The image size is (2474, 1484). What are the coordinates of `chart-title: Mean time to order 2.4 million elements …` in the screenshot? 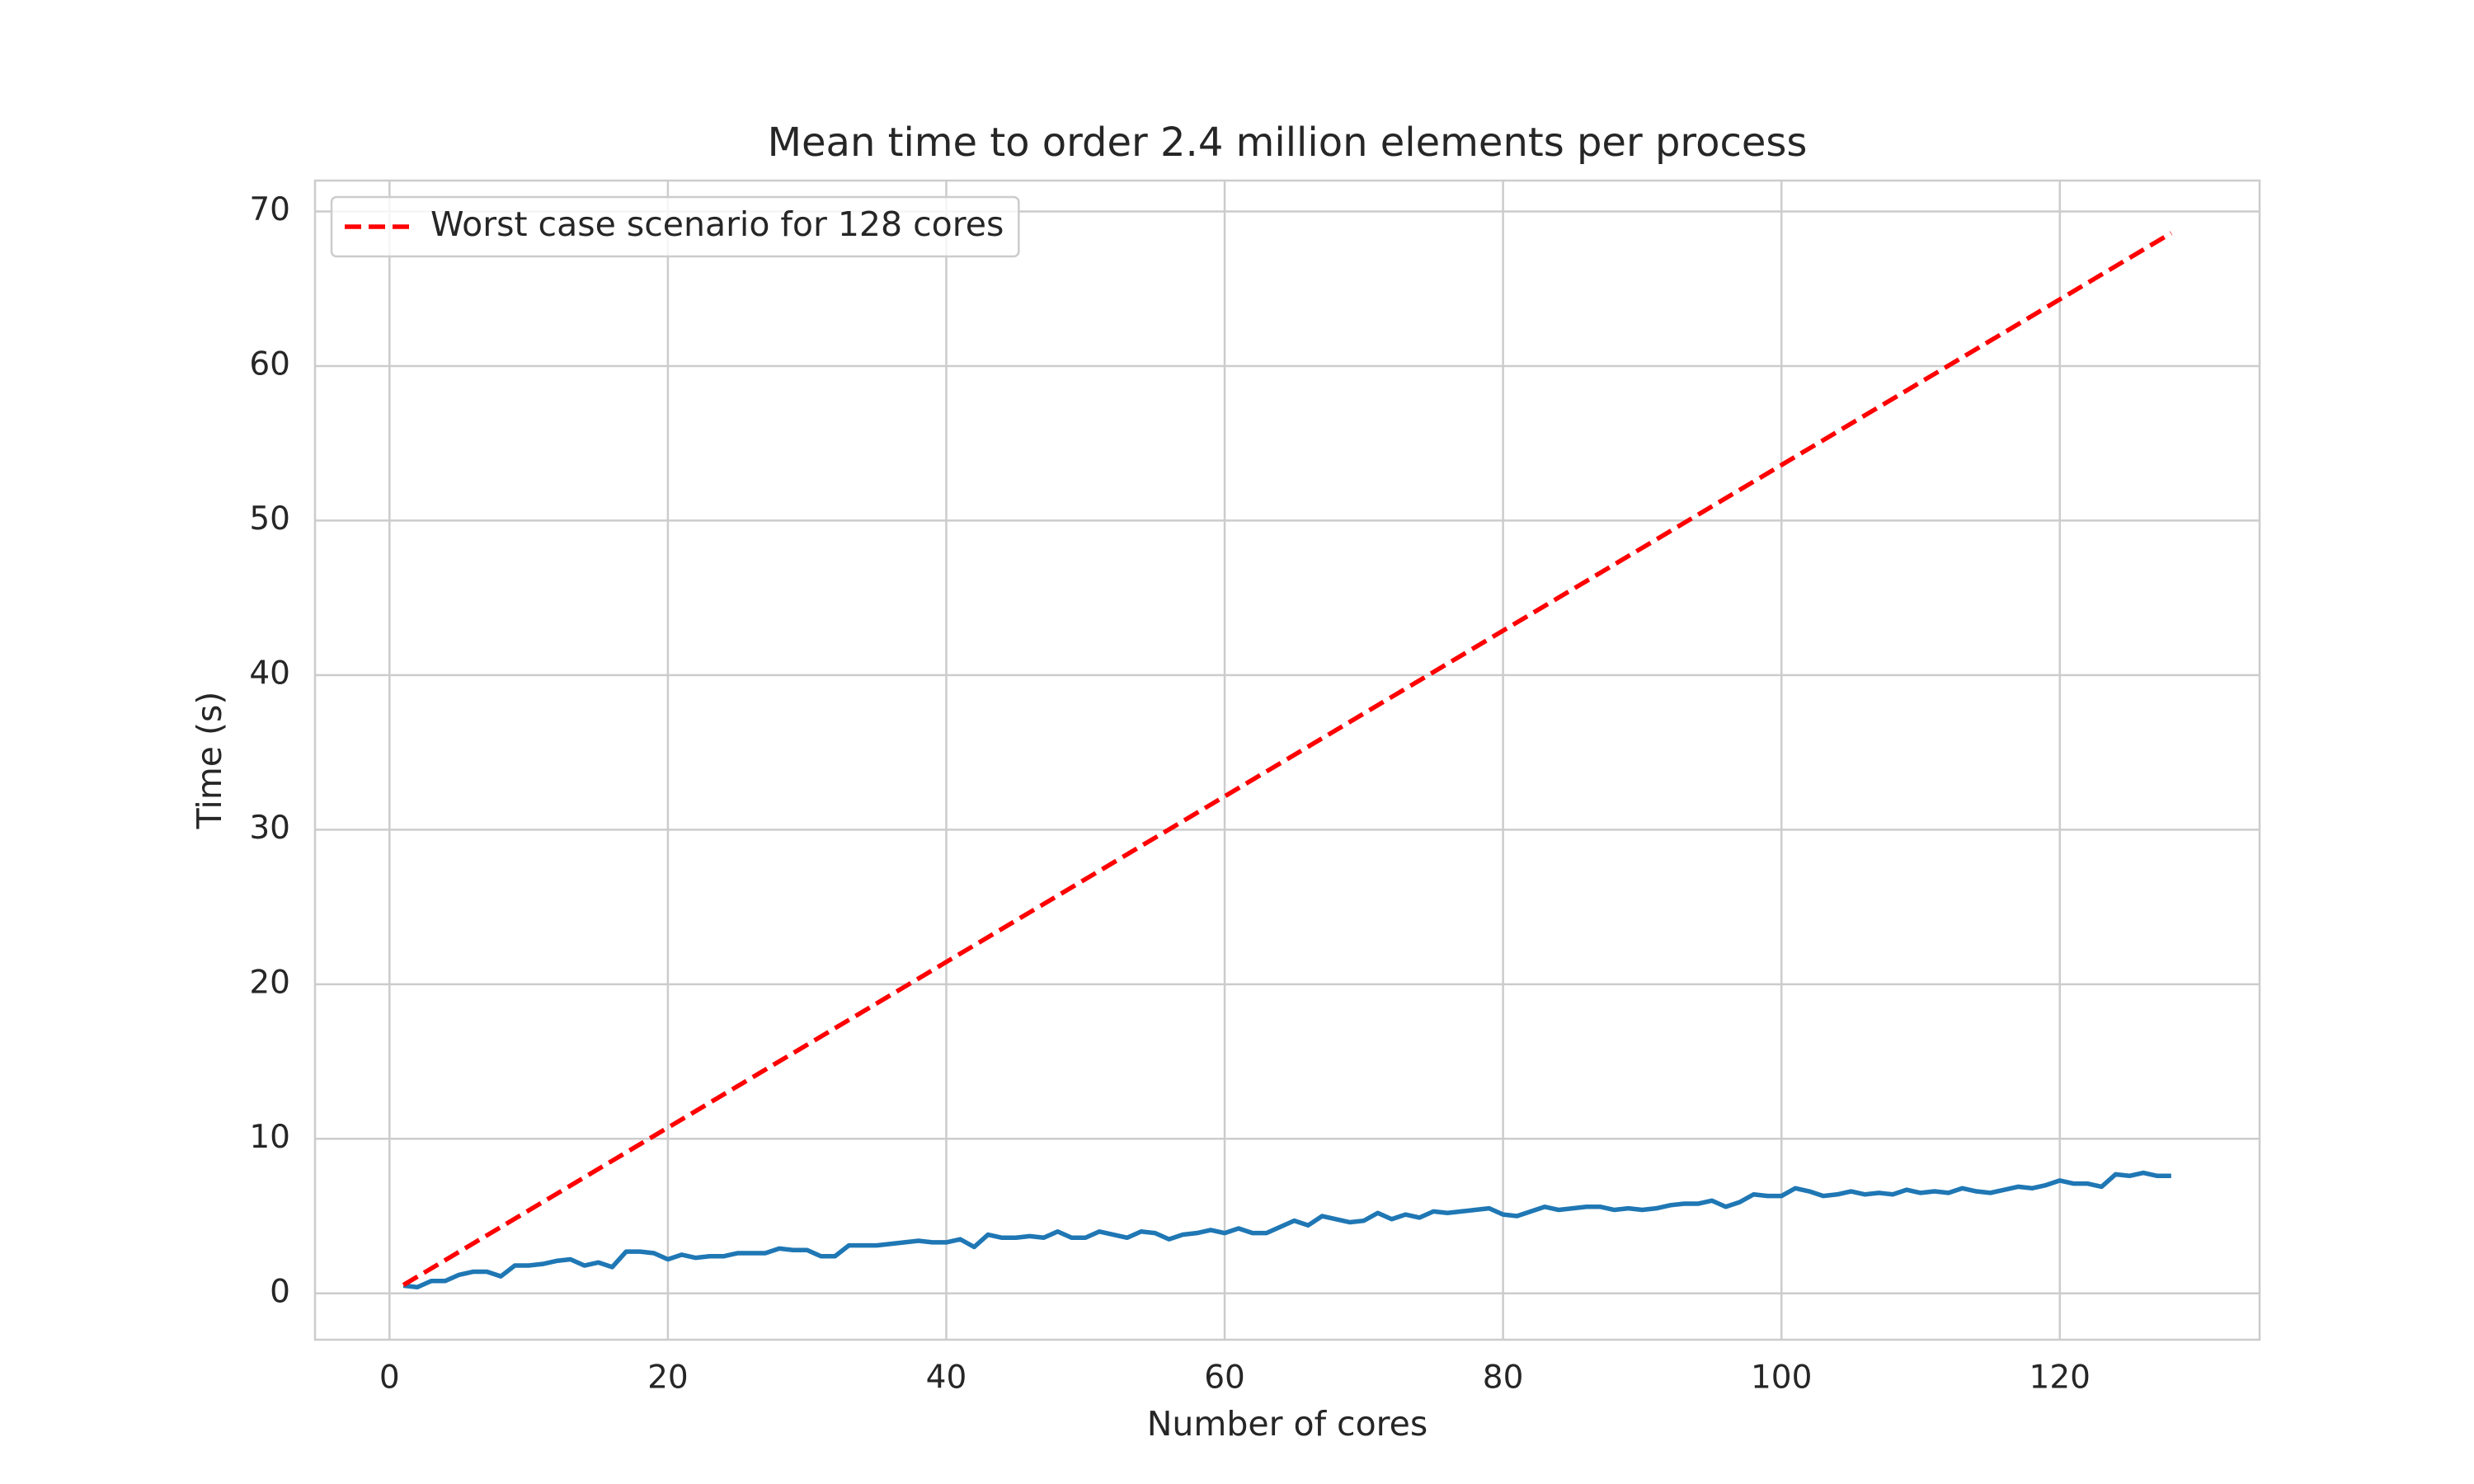 It's located at (1288, 143).